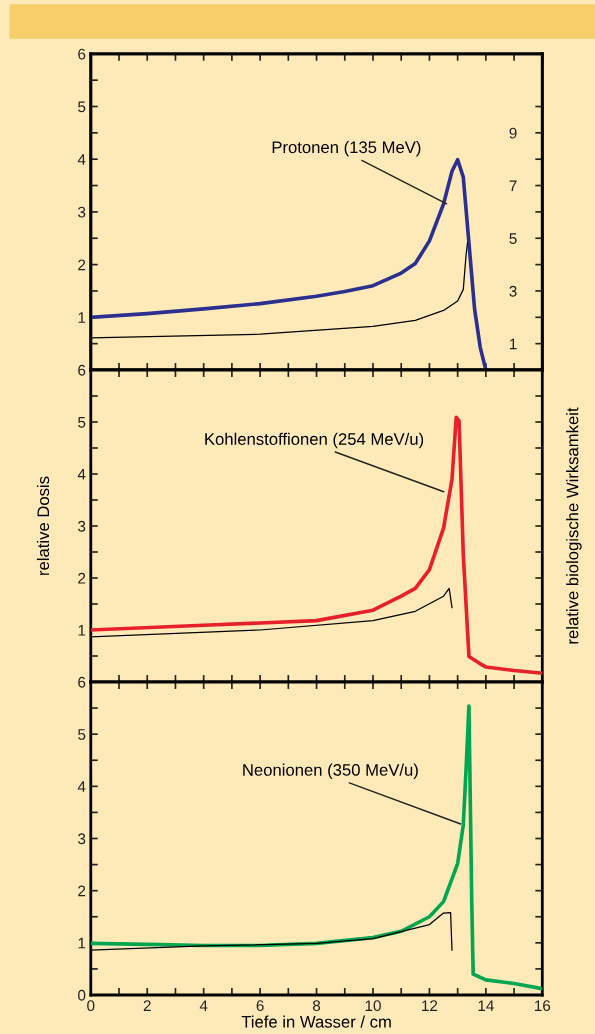 This screenshot has width=595, height=1034. What do you see at coordinates (486, 1005) in the screenshot?
I see `x-tick-label: 14` at bounding box center [486, 1005].